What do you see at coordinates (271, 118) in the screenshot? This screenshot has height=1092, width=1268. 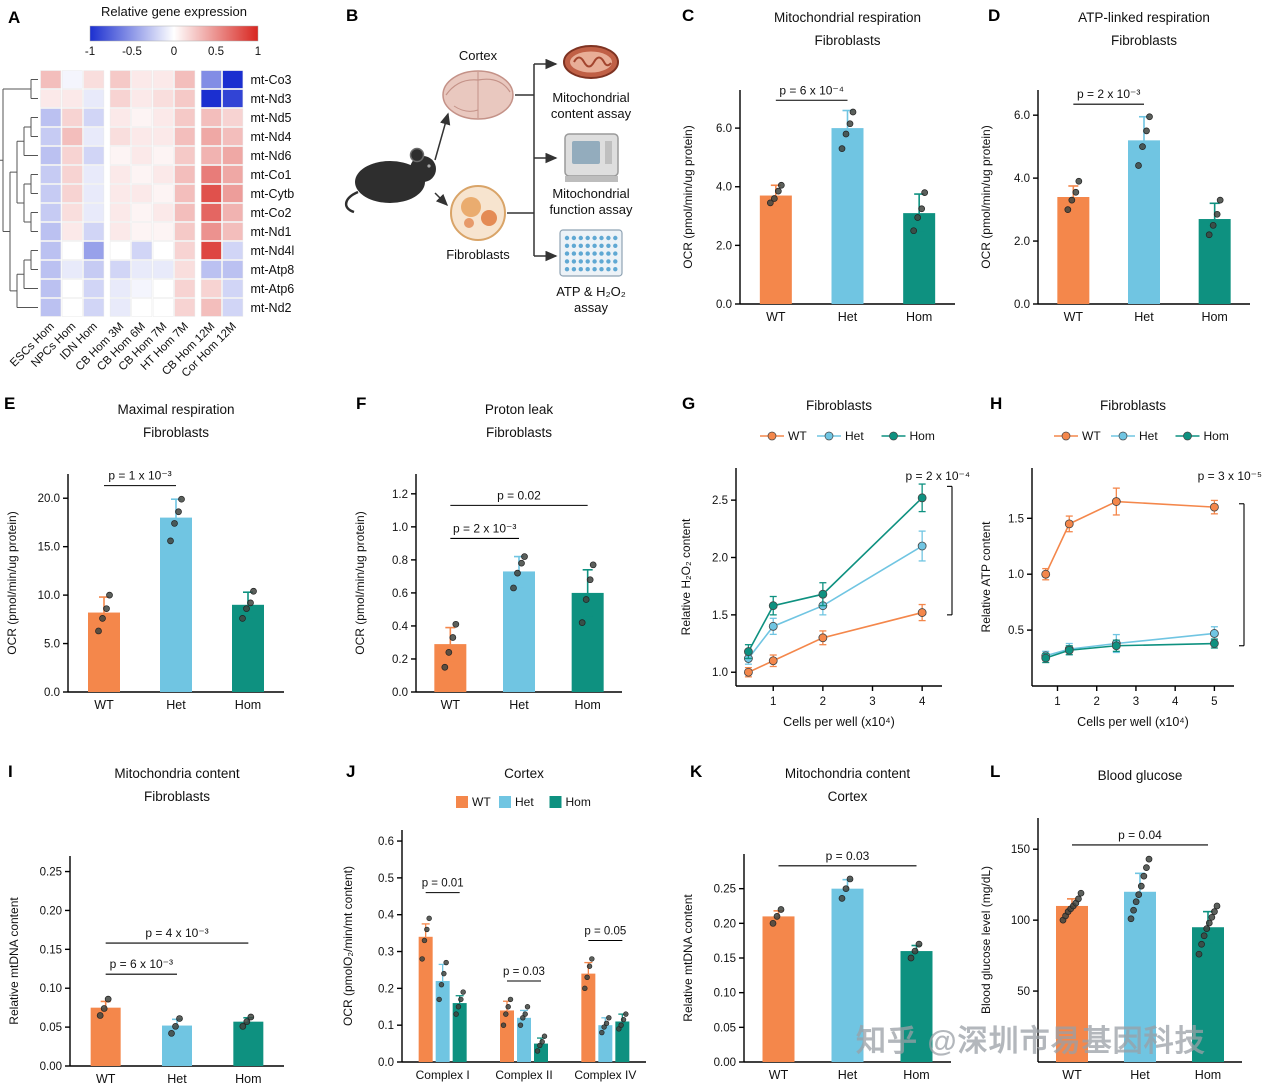 I see `svg-text: mt-Nd5` at bounding box center [271, 118].